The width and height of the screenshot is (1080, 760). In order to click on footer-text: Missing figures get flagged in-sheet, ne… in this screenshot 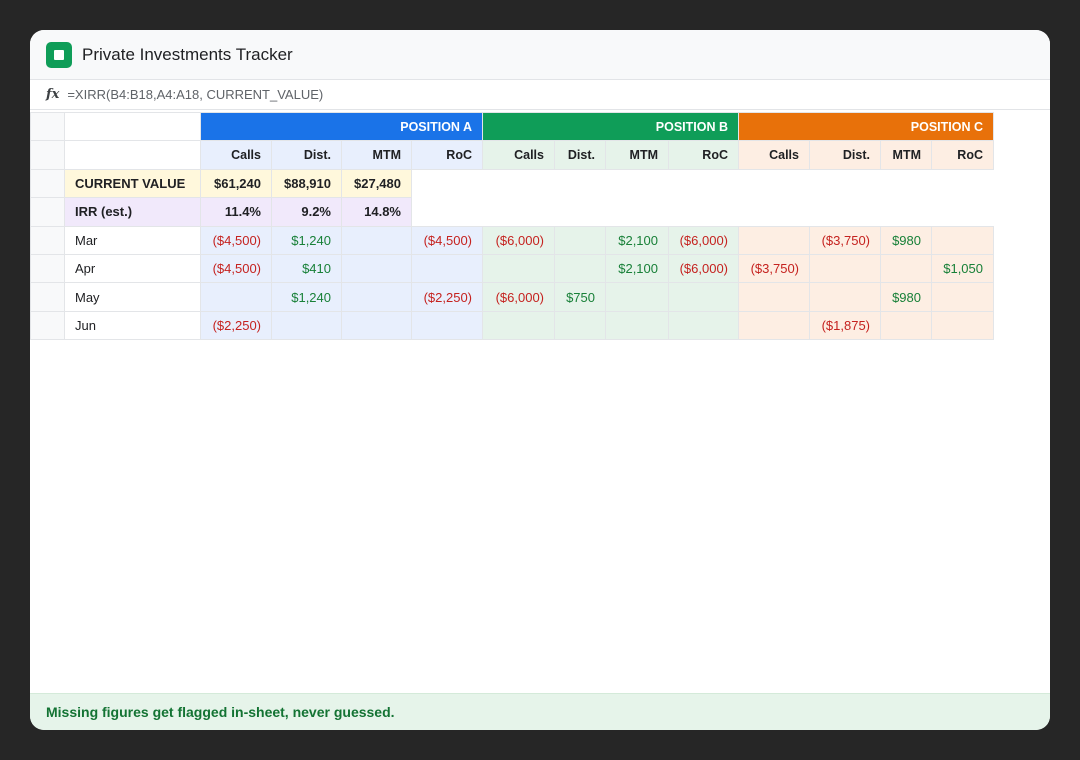, I will do `click(220, 712)`.